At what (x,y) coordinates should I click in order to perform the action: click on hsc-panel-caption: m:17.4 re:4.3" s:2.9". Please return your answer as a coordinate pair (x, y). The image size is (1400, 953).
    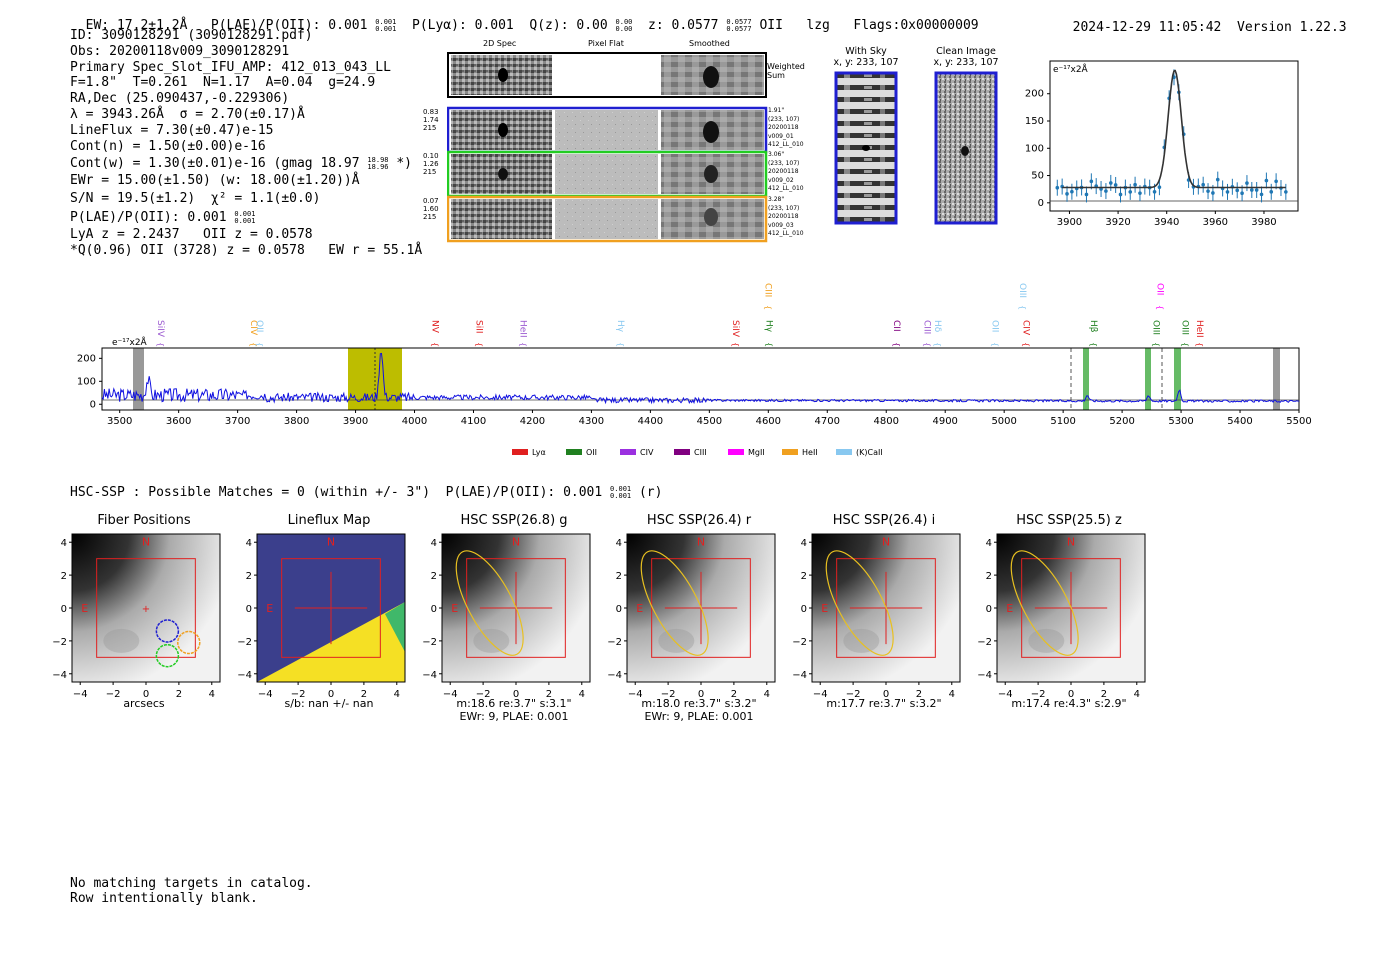
    Looking at the image, I should click on (1069, 703).